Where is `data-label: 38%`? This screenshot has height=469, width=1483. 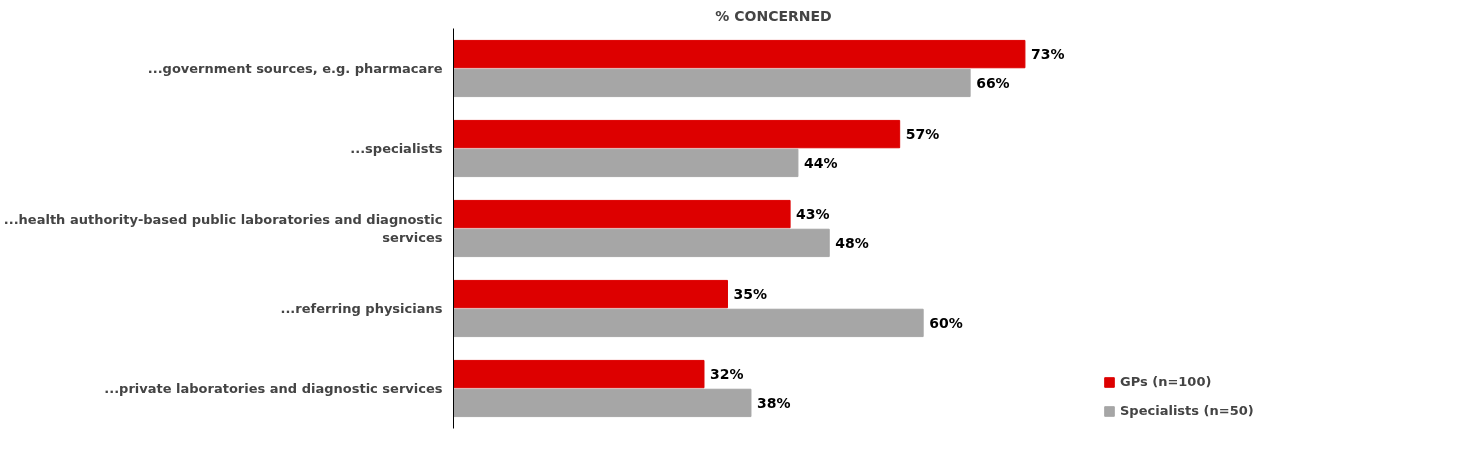 data-label: 38% is located at coordinates (773, 402).